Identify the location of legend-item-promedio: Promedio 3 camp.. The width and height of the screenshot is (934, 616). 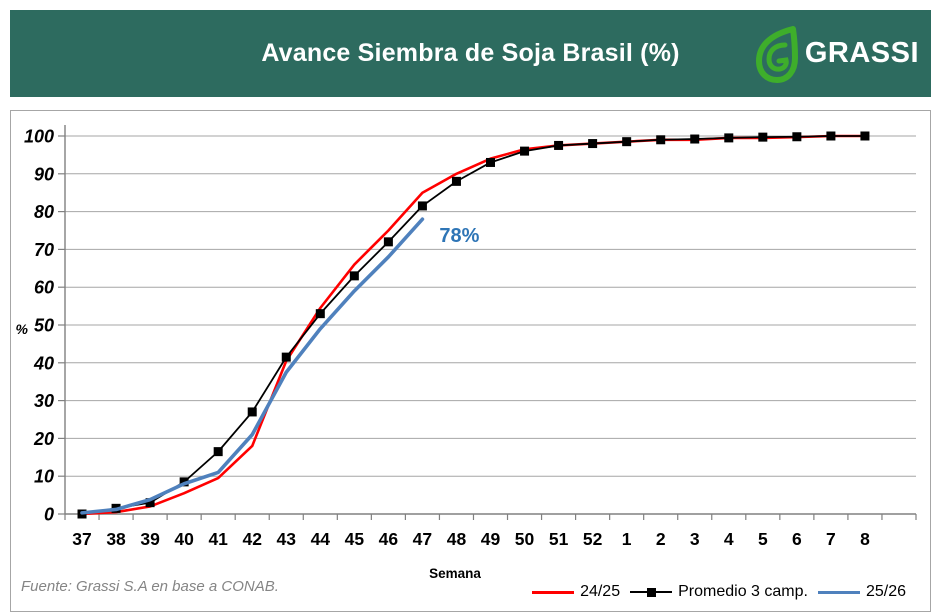
(719, 592).